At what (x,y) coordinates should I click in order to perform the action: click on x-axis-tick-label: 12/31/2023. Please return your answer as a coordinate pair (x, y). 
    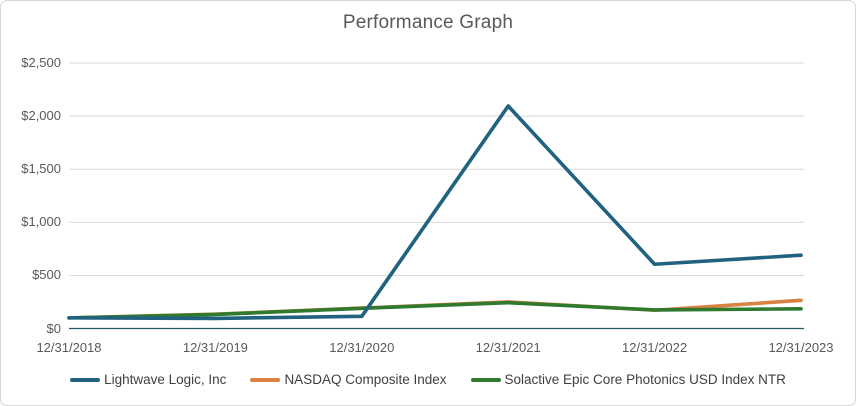
    Looking at the image, I should click on (801, 347).